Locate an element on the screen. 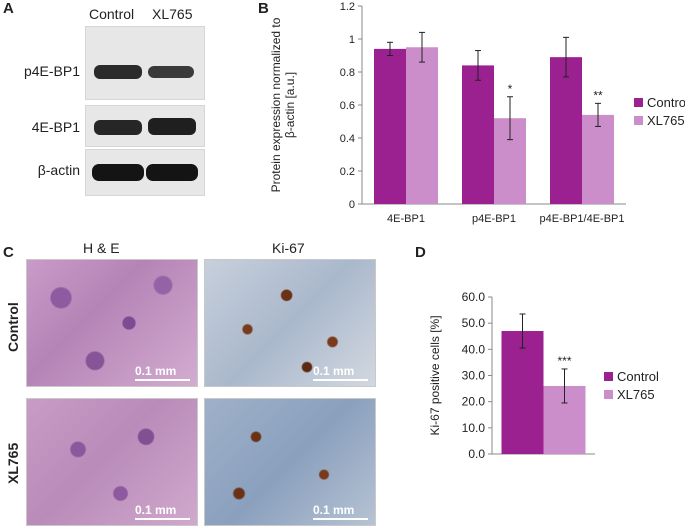  x-tick-label: p4E-BP1/4E-BP1 is located at coordinates (582, 219).